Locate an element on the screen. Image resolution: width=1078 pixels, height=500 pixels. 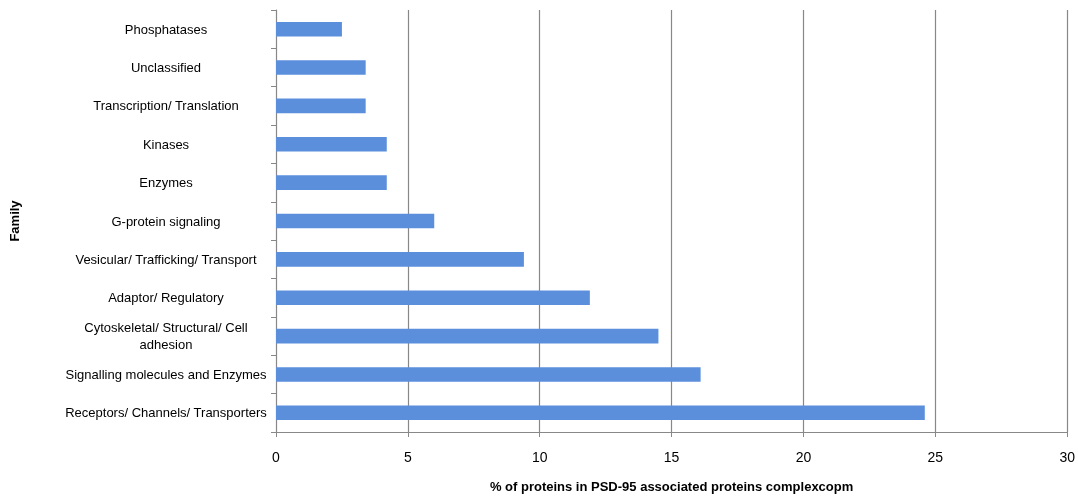
x-tick-label: 25 is located at coordinates (935, 457).